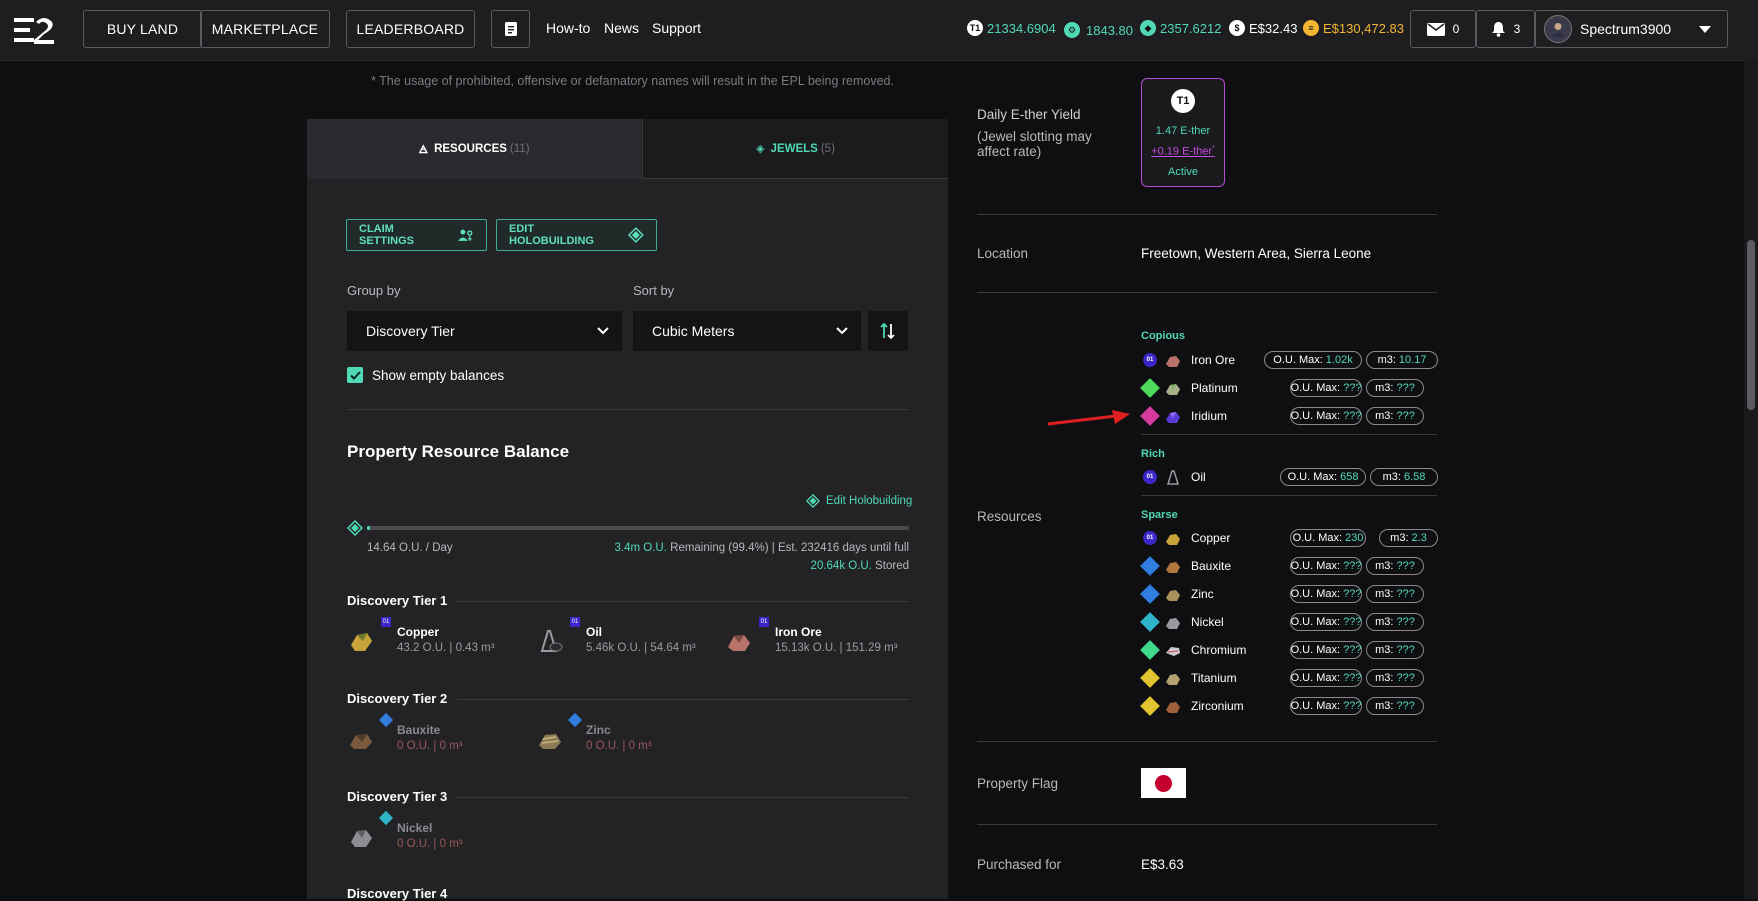 The image size is (1758, 901). Describe the element at coordinates (432, 639) in the screenshot. I see `resource-item-copper: 01 Copper 43.2 O.U. | 0.43 m³` at that location.